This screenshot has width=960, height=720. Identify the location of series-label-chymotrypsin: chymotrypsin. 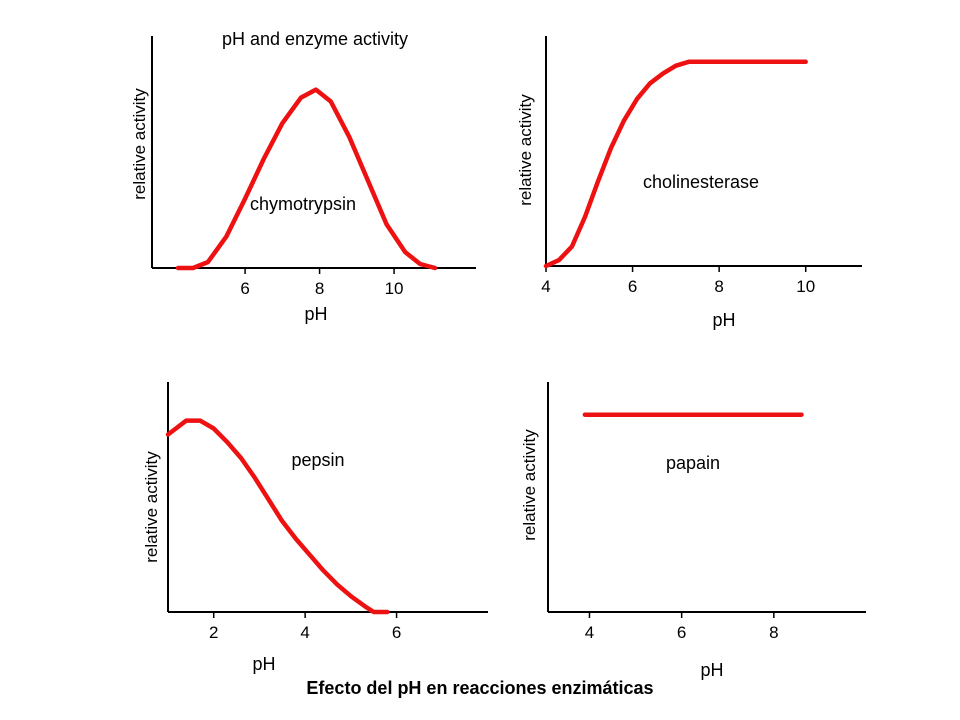
(303, 204).